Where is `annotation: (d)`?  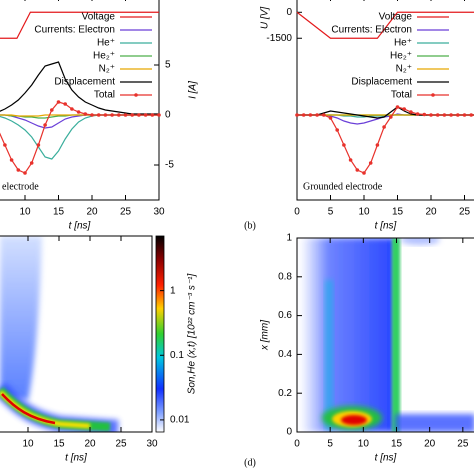 annotation: (d) is located at coordinates (250, 462).